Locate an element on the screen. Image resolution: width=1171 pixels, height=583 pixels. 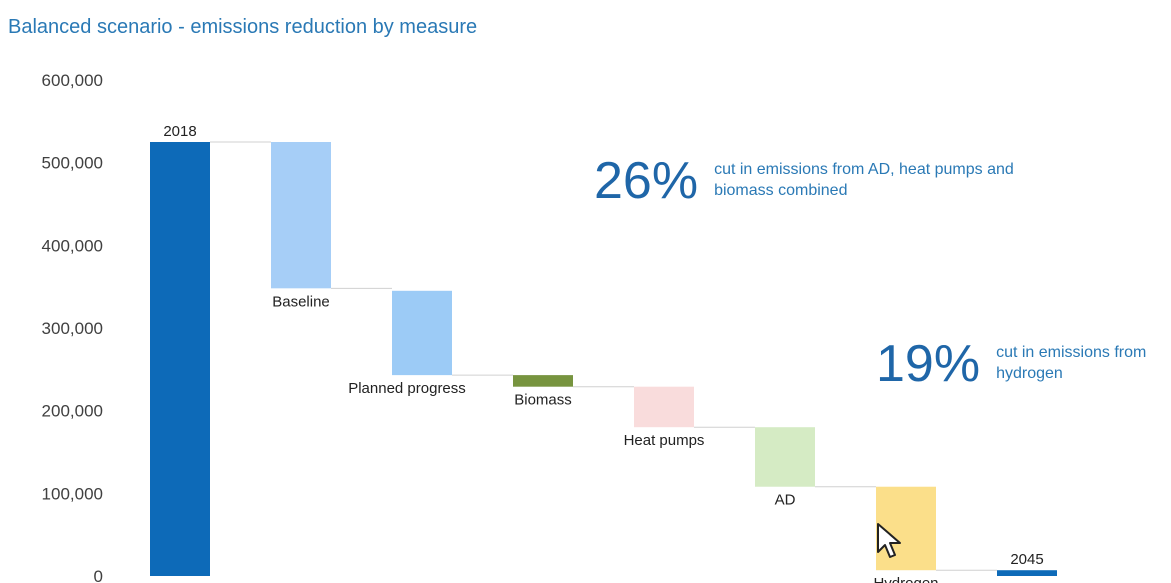
bar-label-2045: 2045 is located at coordinates (1026, 559).